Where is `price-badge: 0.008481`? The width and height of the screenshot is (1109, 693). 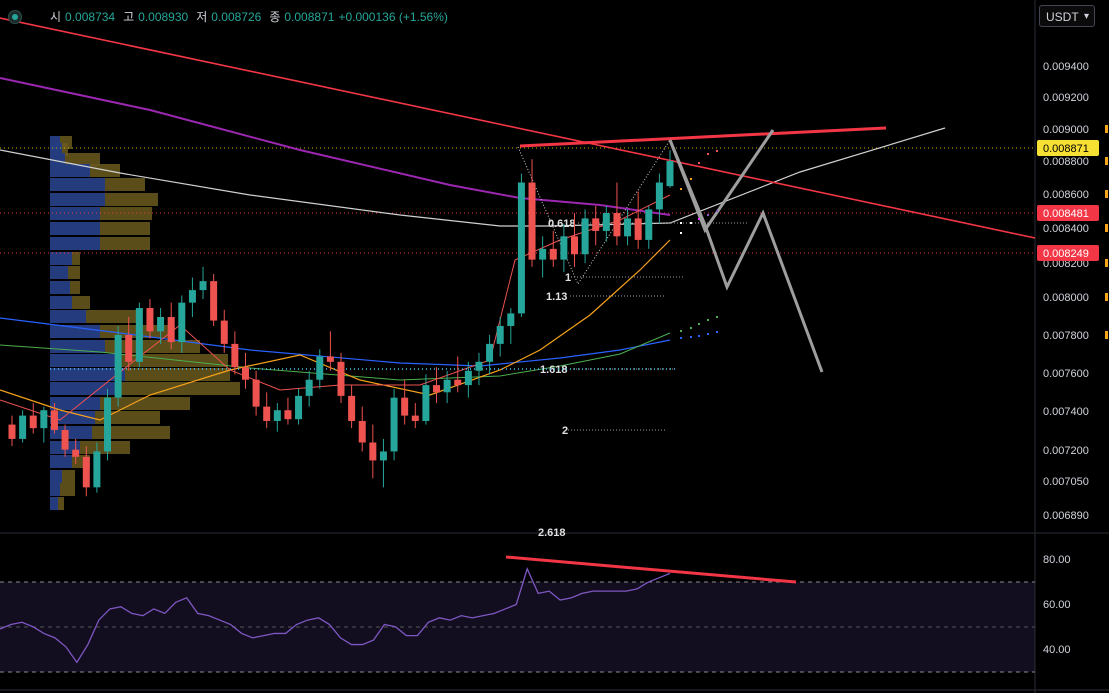 price-badge: 0.008481 is located at coordinates (1068, 213).